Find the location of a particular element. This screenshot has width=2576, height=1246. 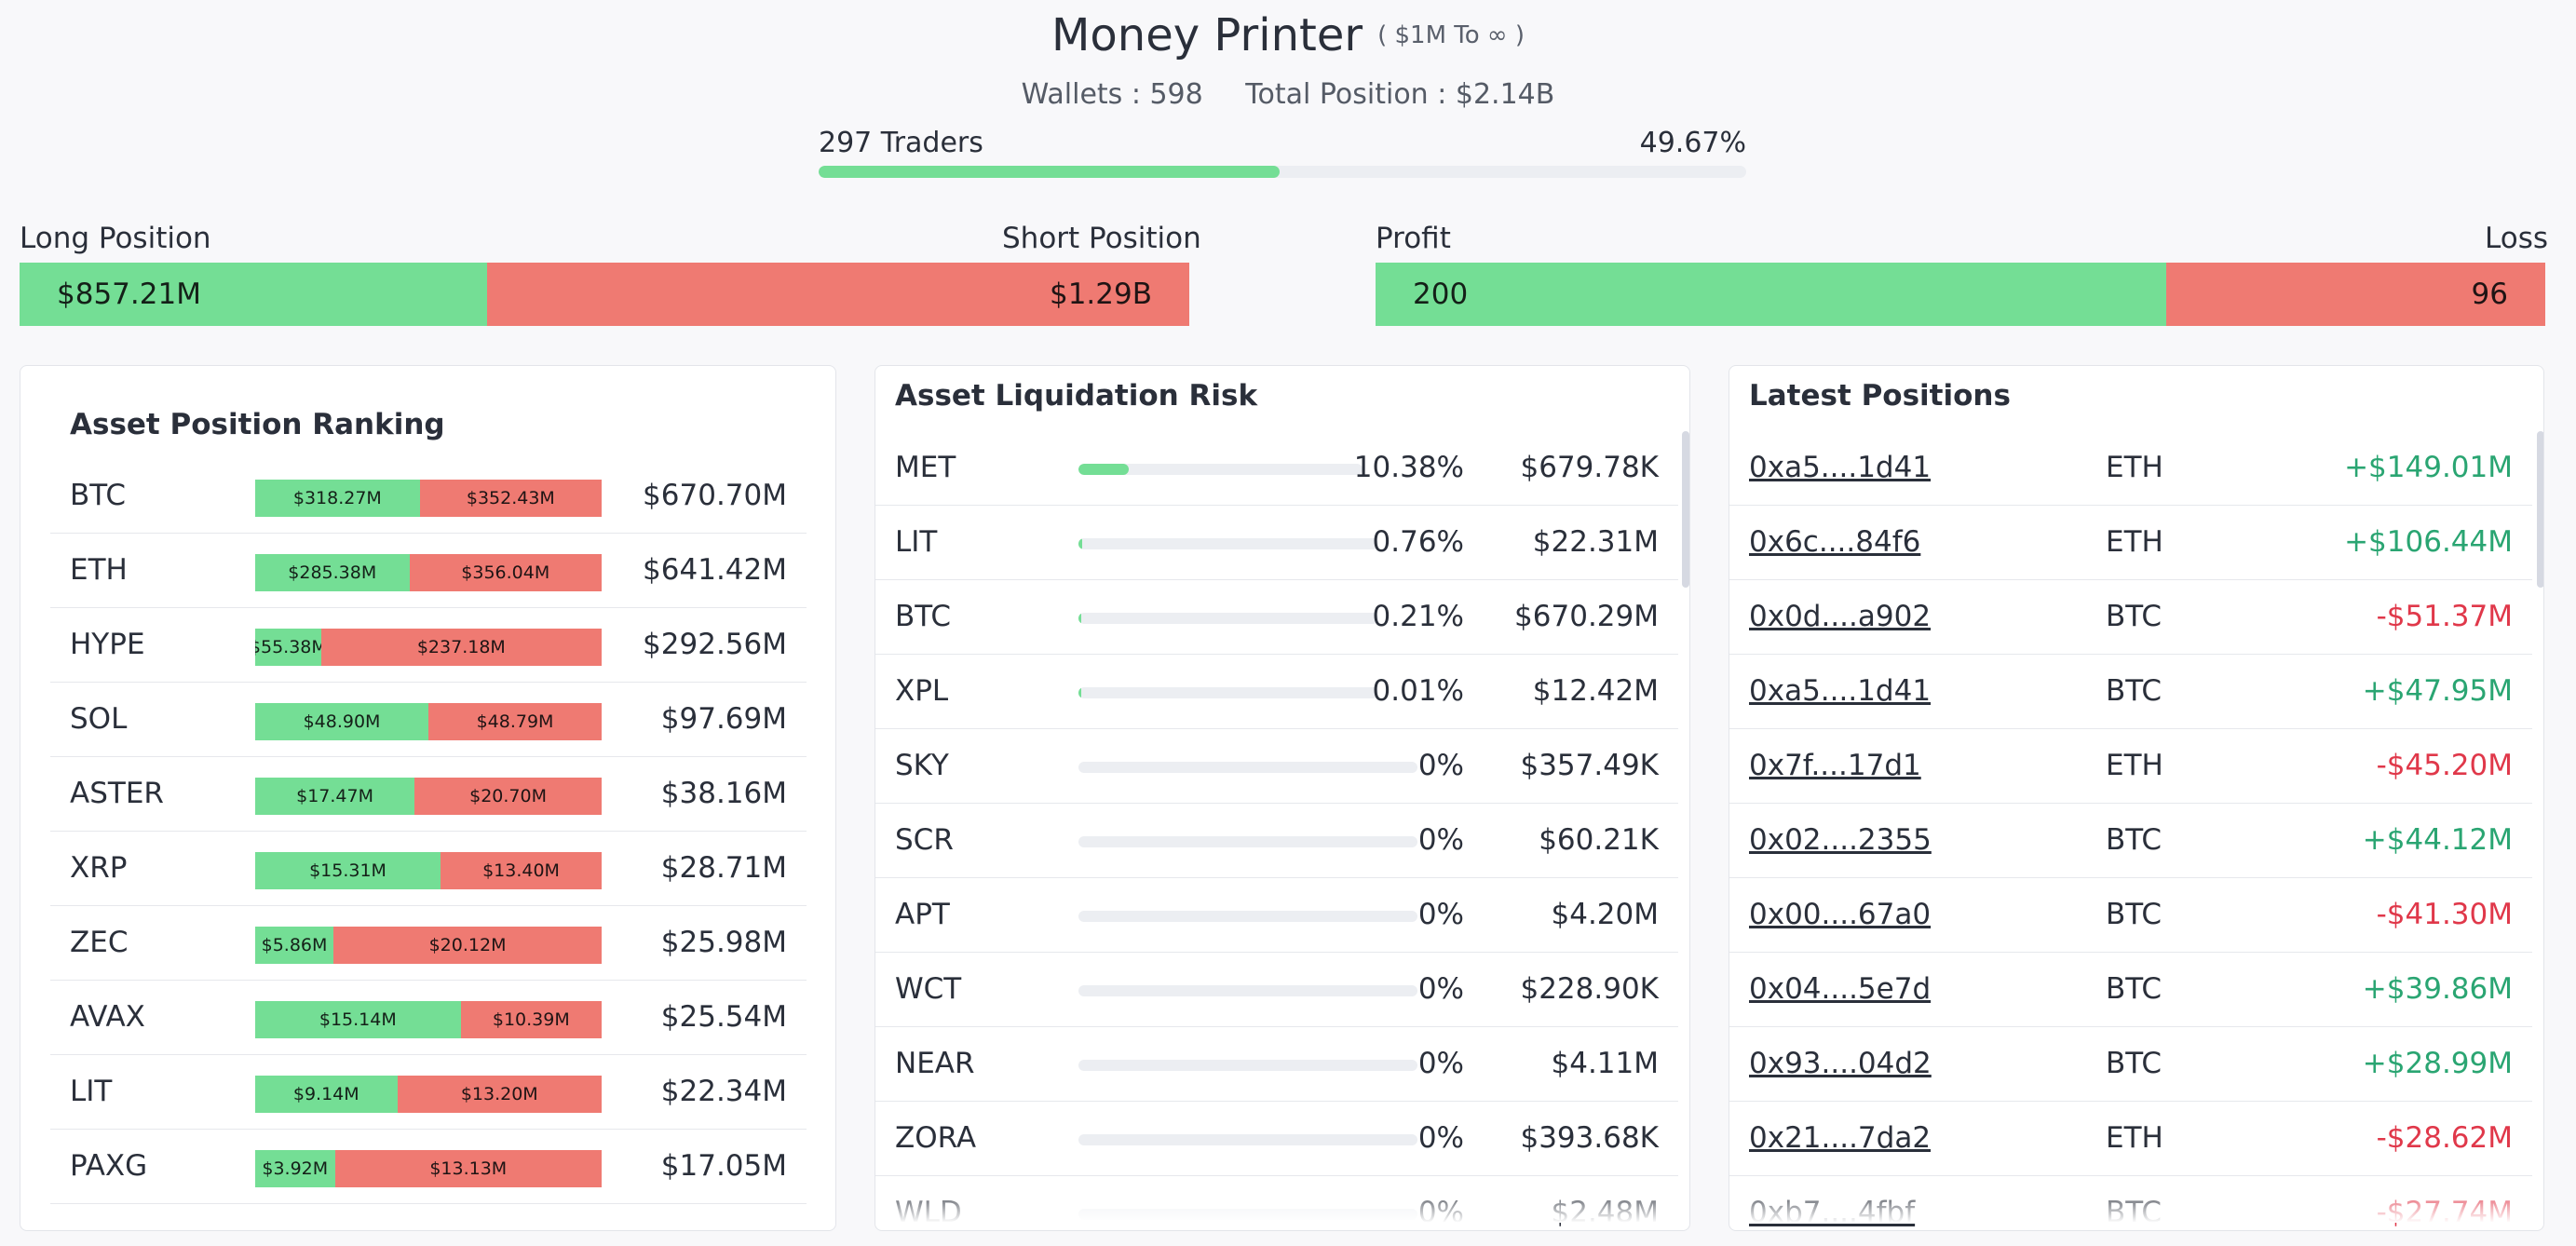

latest-position-row: 0xb7....4fbf BTC -$27.74M is located at coordinates (2130, 1203).